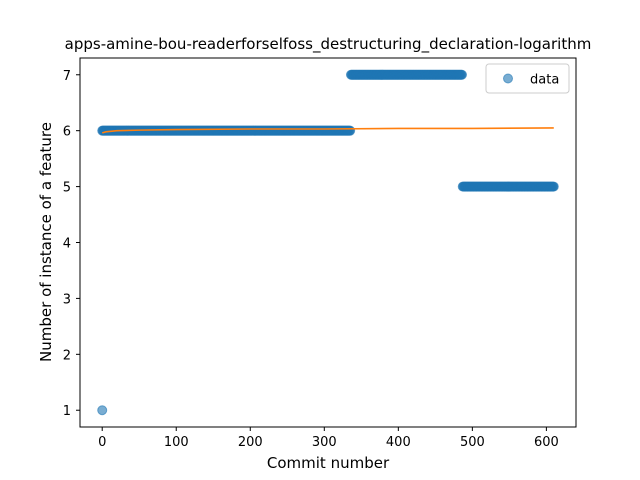 This screenshot has height=480, width=640. What do you see at coordinates (67, 132) in the screenshot?
I see `y-tick-label: 6` at bounding box center [67, 132].